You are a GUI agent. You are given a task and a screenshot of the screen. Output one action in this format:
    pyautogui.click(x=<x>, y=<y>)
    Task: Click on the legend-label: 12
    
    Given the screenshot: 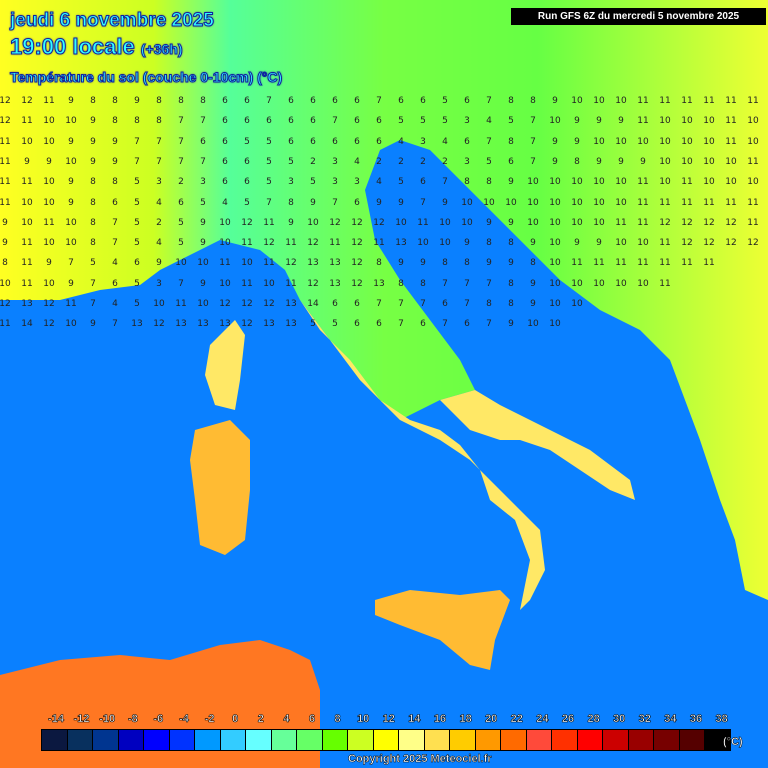 What is the action you would take?
    pyautogui.click(x=388, y=719)
    